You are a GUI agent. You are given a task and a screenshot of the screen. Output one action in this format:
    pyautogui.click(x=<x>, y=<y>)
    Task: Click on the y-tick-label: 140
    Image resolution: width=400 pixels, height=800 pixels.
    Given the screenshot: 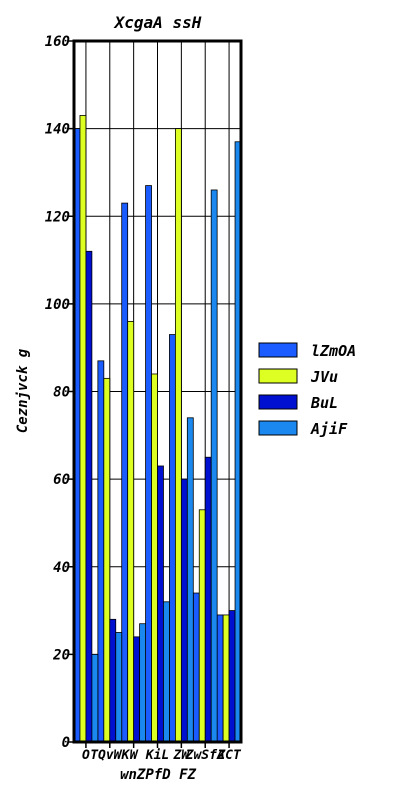 What is the action you would take?
    pyautogui.click(x=57, y=130)
    